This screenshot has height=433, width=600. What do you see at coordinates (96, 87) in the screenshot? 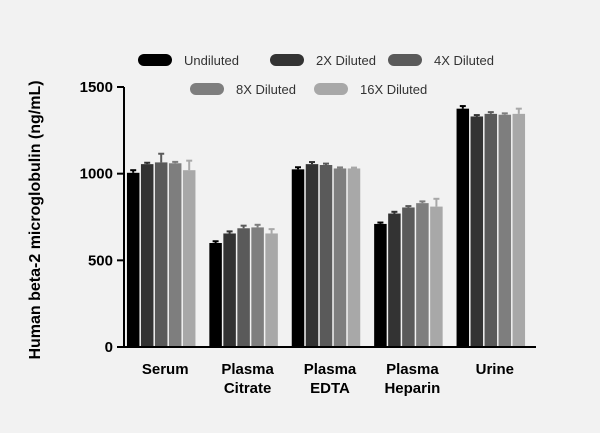
I see `y-tick-label: 1500` at bounding box center [96, 87].